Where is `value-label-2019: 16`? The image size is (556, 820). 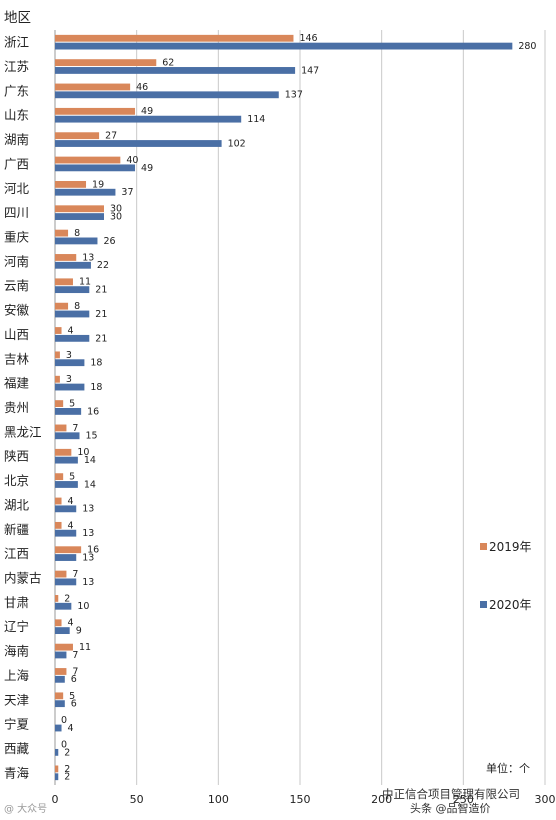 value-label-2019: 16 is located at coordinates (93, 550).